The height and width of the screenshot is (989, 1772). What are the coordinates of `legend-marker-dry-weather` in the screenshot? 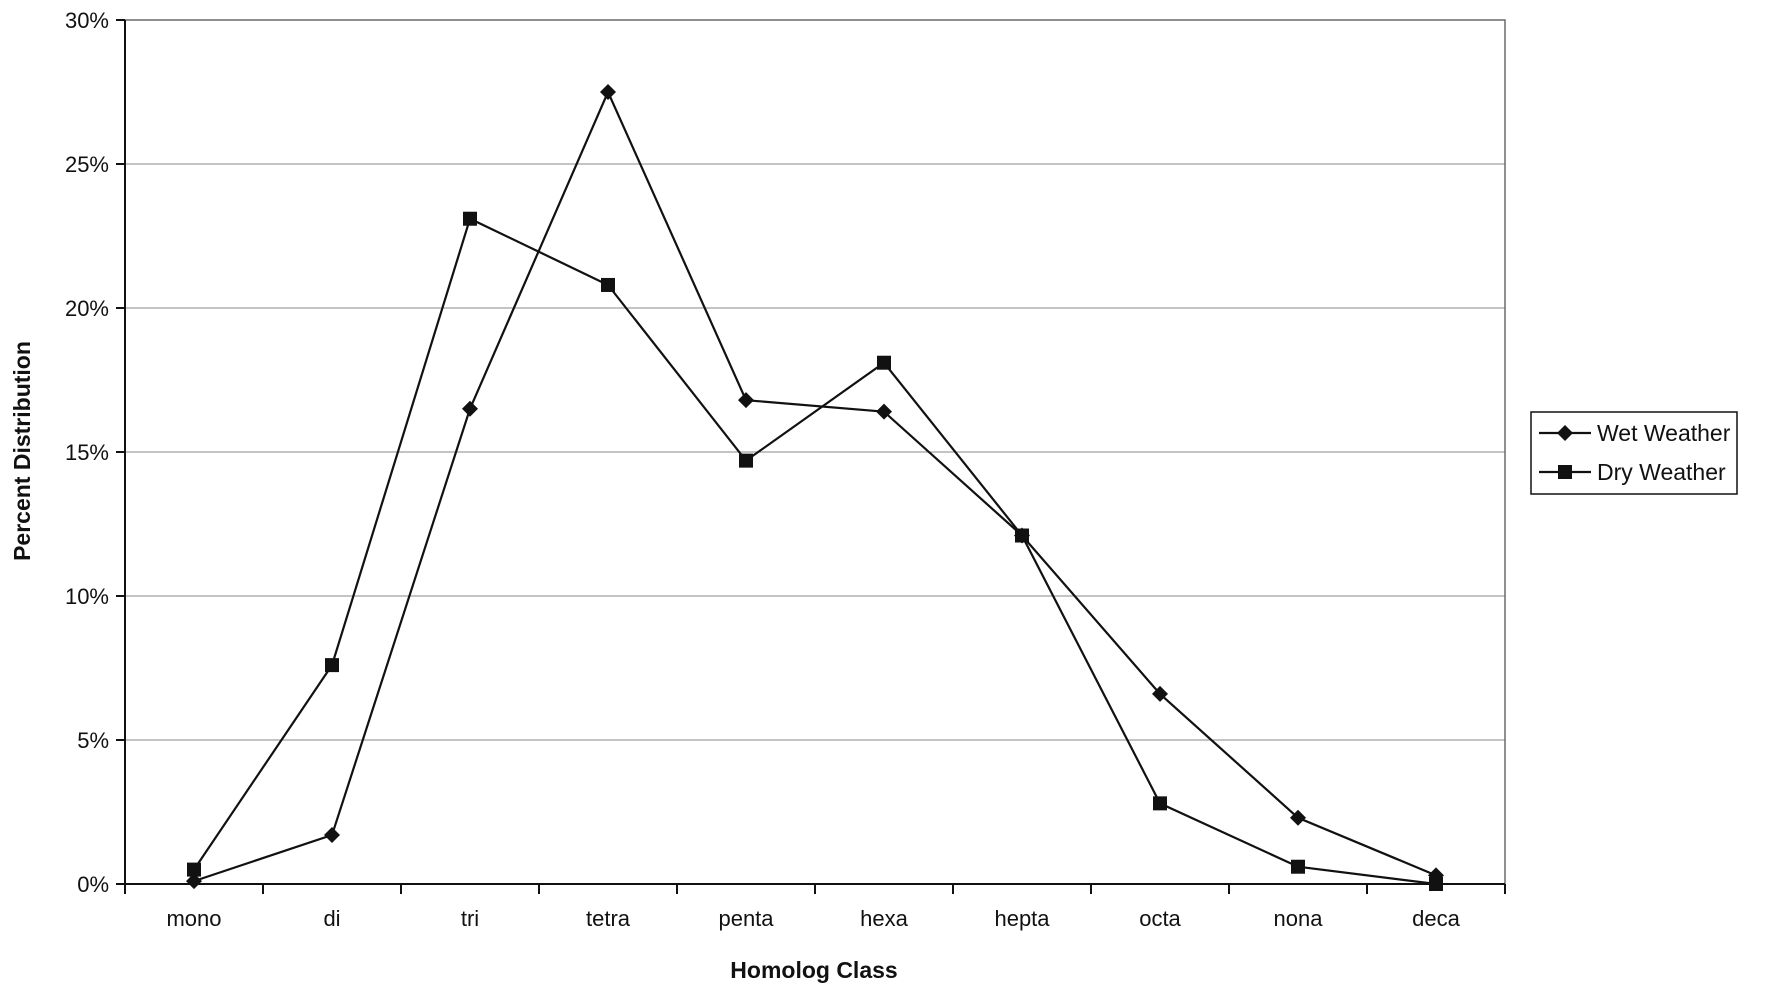 It's located at (1565, 472).